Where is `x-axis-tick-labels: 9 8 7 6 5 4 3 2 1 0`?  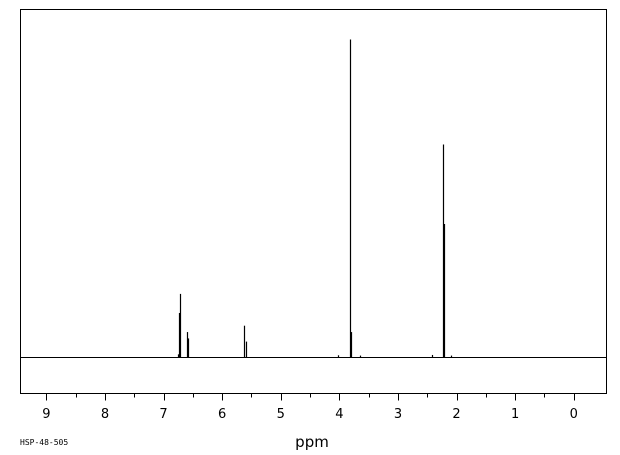 x-axis-tick-labels: 9 8 7 6 5 4 3 2 1 0 is located at coordinates (310, 414).